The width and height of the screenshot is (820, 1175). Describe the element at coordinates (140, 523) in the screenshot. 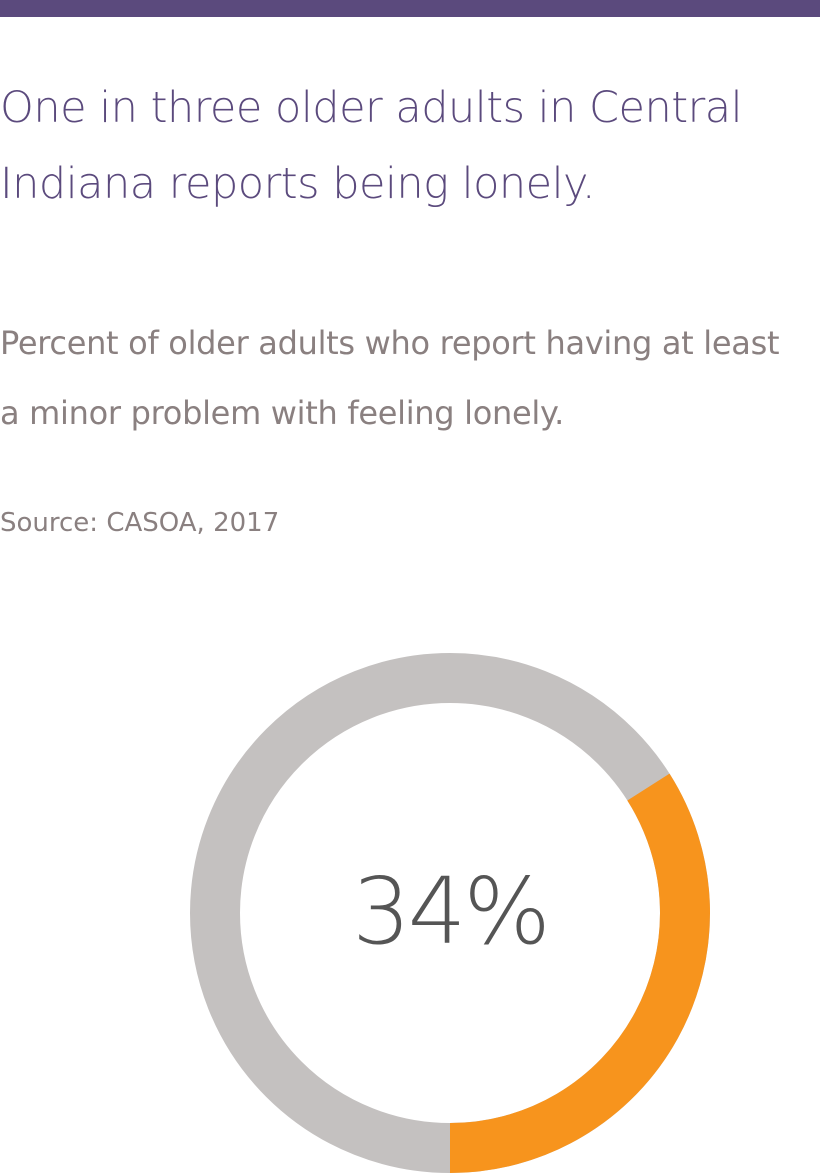

I see `source: Source: CASOA, 2017` at that location.